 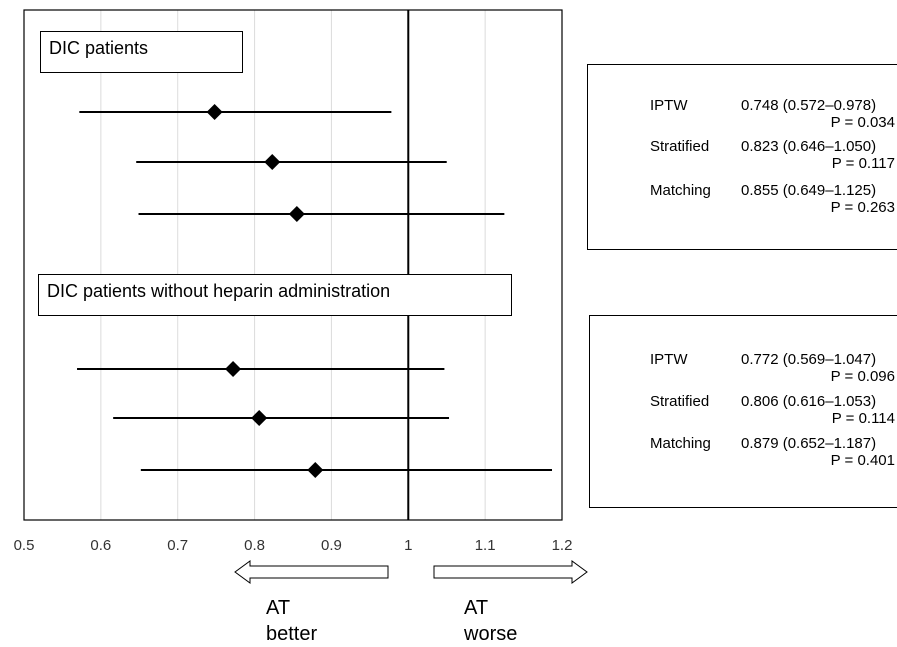 I want to click on stat-ci: 0.879 (0.652–1.187), so click(x=809, y=443).